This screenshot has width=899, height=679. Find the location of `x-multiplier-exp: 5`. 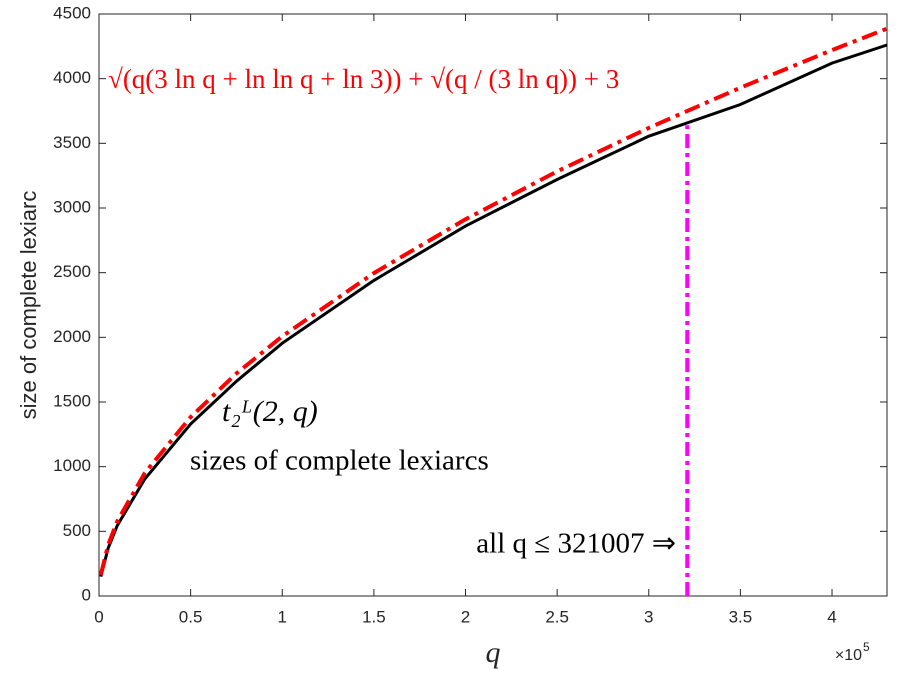

x-multiplier-exp: 5 is located at coordinates (866, 647).